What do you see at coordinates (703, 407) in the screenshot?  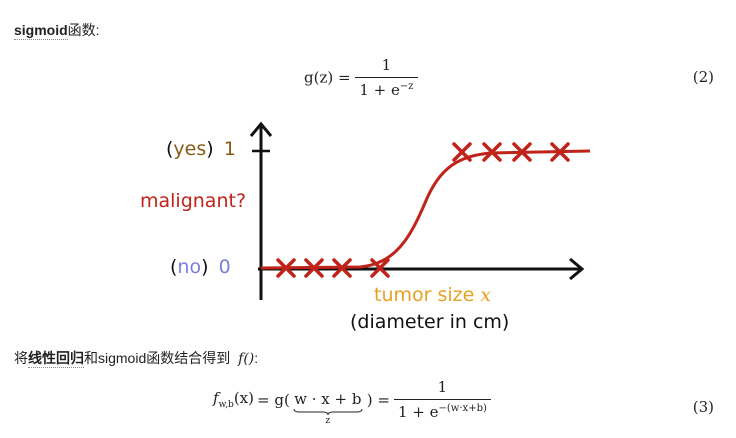 I see `eq3-number: (3)` at bounding box center [703, 407].